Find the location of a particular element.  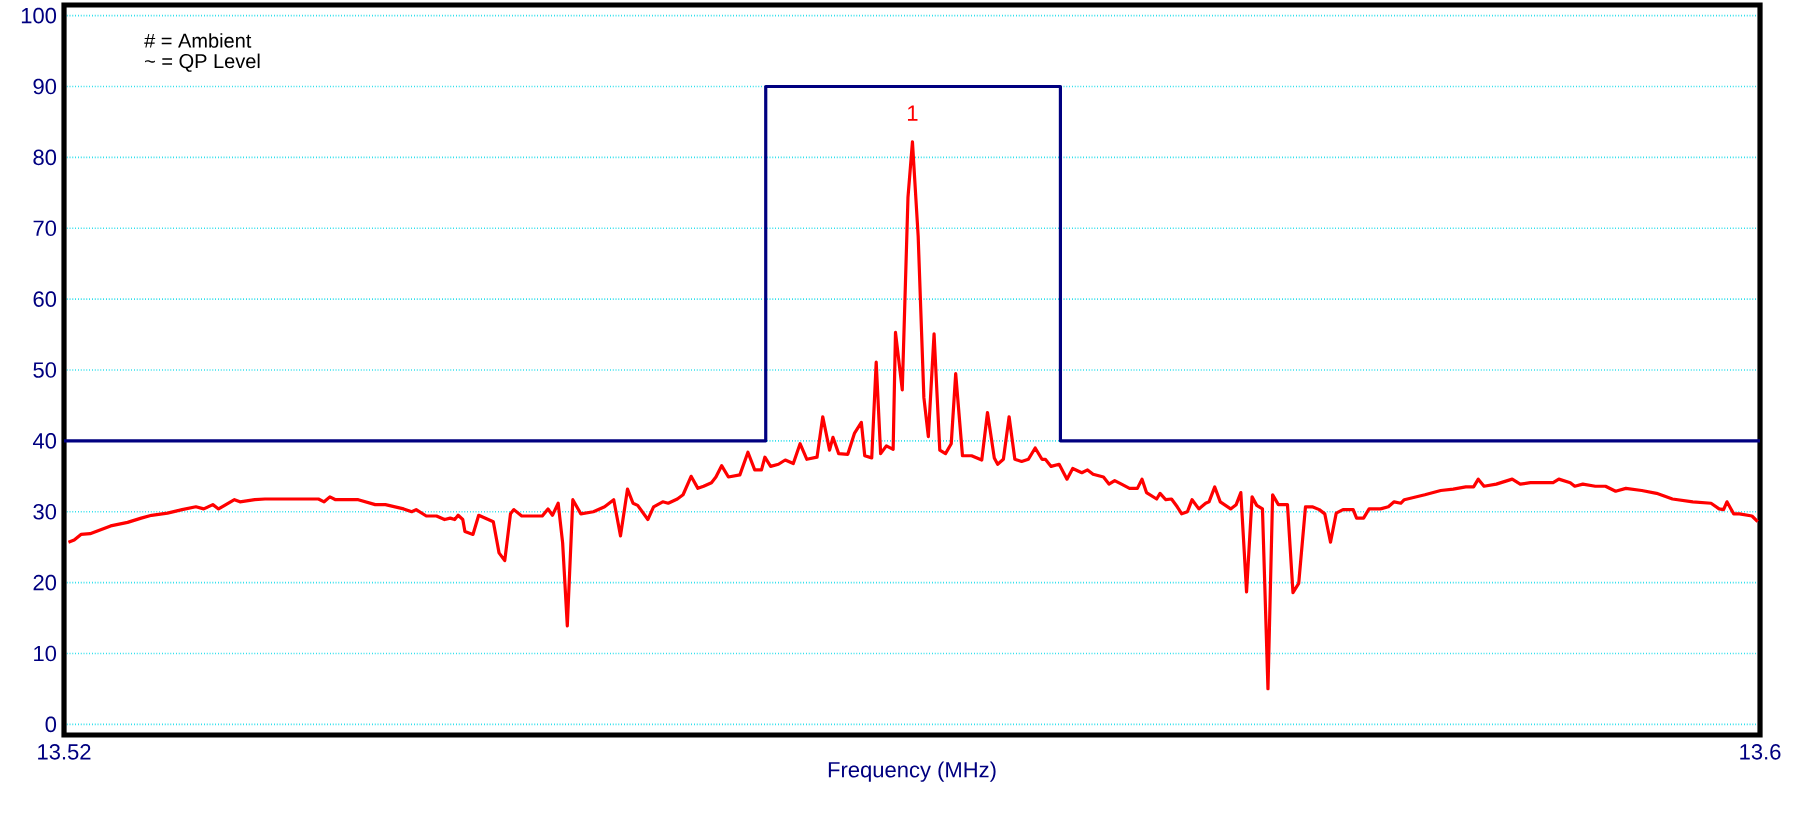

x-tick-label: 13.52 is located at coordinates (64, 752).